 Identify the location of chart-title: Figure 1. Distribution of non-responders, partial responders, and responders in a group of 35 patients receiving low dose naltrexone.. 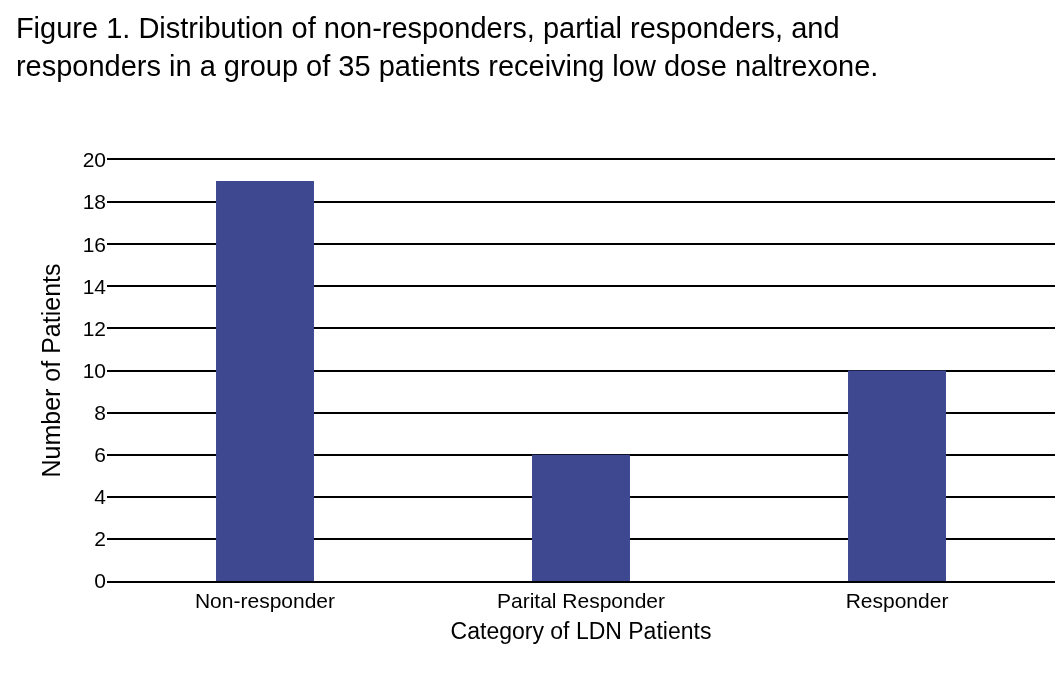
(447, 46).